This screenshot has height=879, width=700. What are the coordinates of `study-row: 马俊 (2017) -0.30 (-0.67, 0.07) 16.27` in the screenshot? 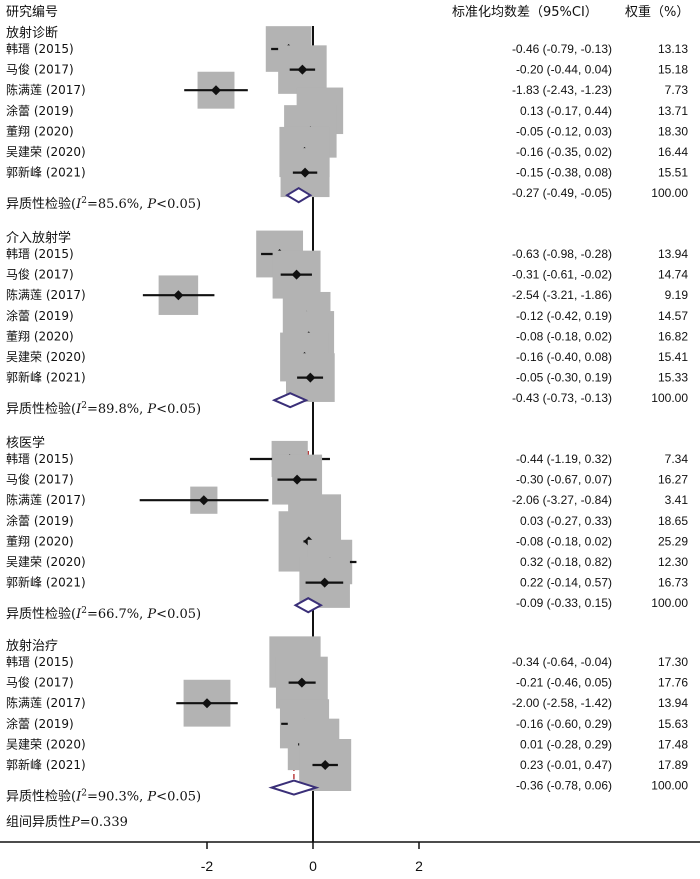 It's located at (347, 479).